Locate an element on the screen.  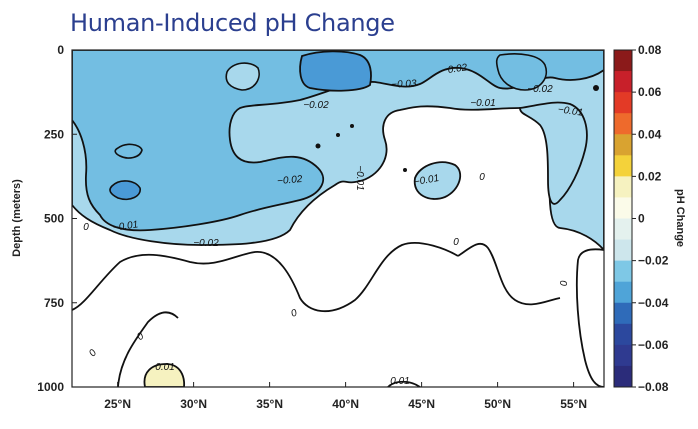
colorbar-tick-label: −0.04 is located at coordinates (653, 303).